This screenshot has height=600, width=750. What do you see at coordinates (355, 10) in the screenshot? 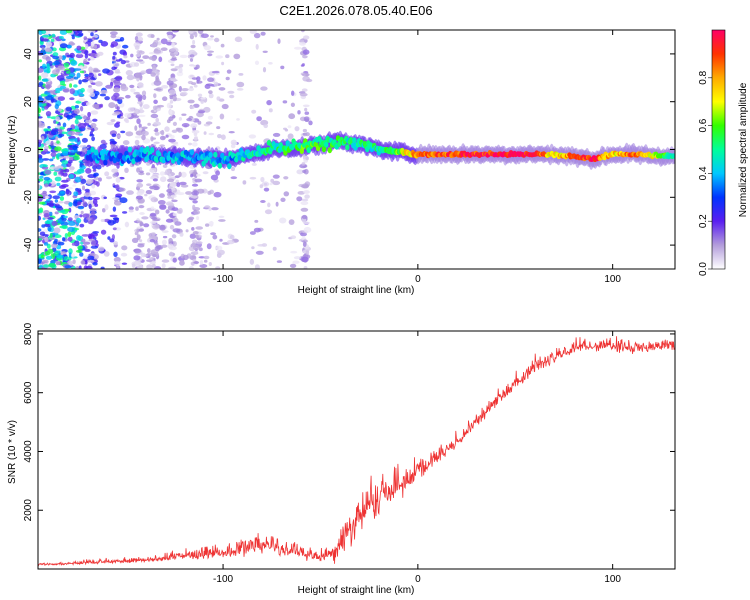
I see `chart-title: C2E1.2026.078.05.40.E06` at bounding box center [355, 10].